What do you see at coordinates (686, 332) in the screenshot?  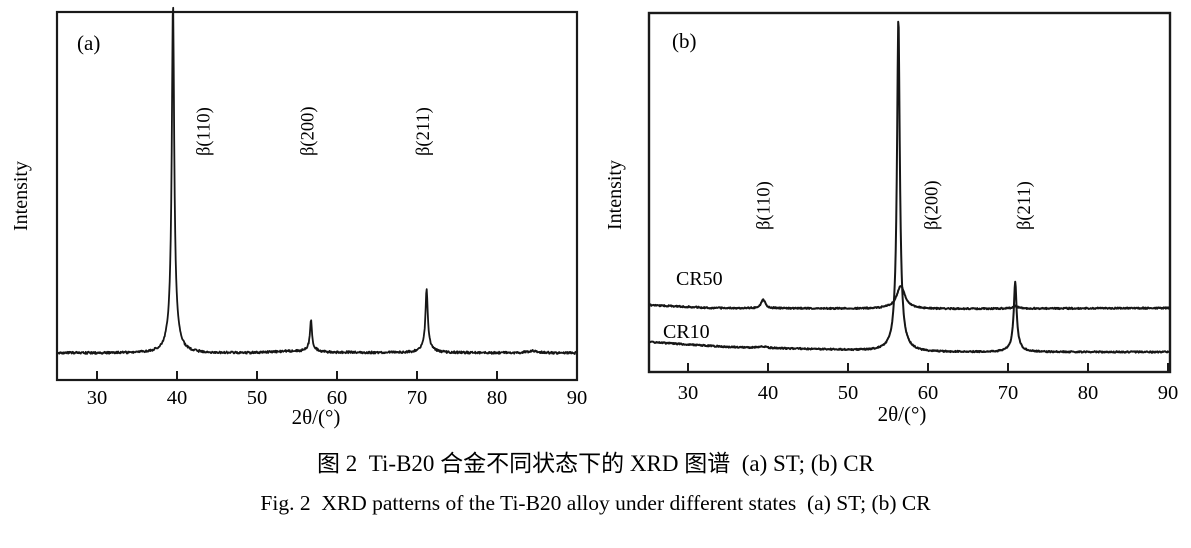 I see `series-label: CR10` at bounding box center [686, 332].